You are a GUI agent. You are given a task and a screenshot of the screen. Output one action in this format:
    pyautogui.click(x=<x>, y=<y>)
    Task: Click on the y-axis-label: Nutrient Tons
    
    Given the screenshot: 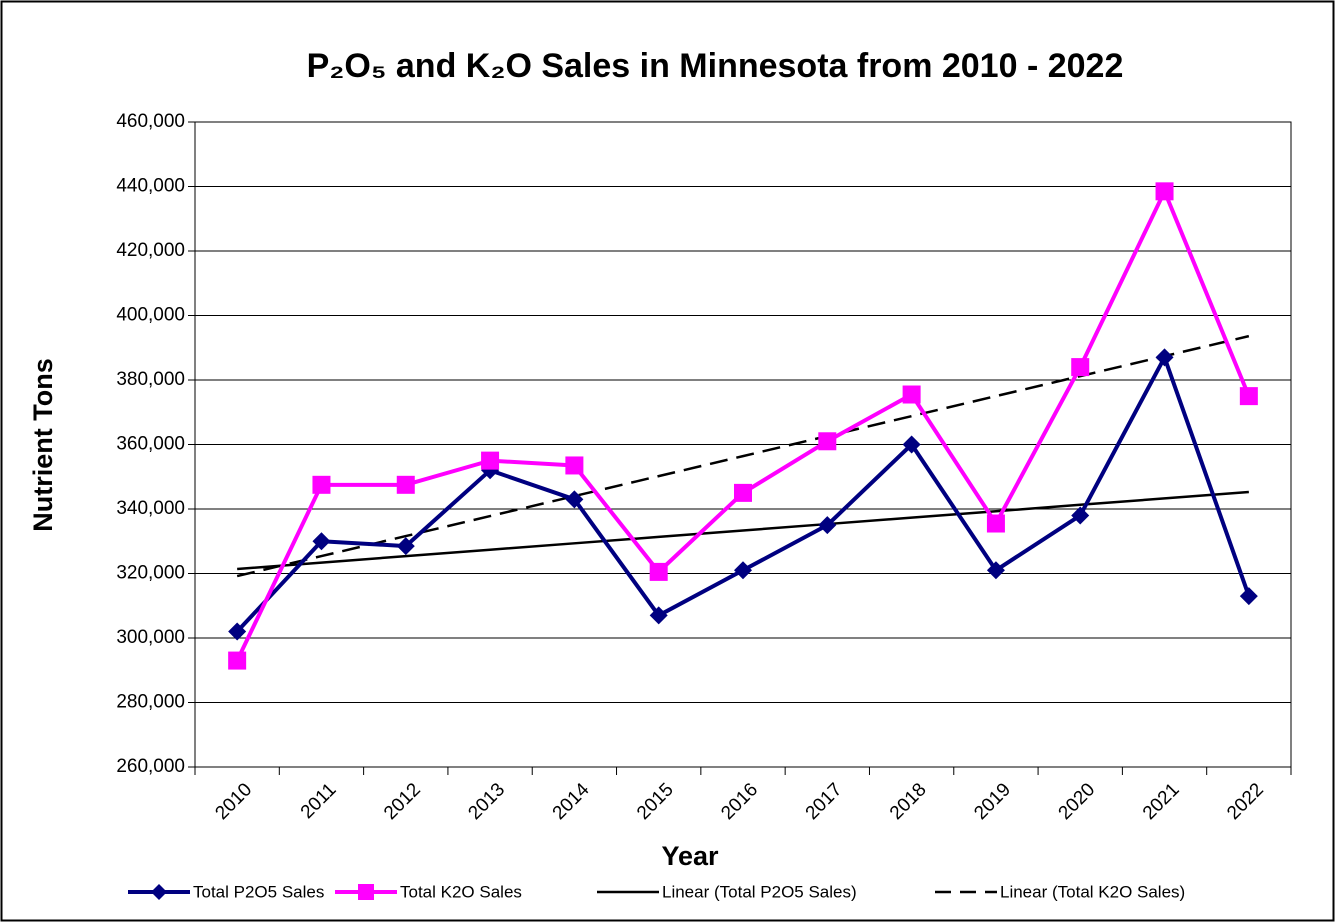 What is the action you would take?
    pyautogui.click(x=43, y=444)
    